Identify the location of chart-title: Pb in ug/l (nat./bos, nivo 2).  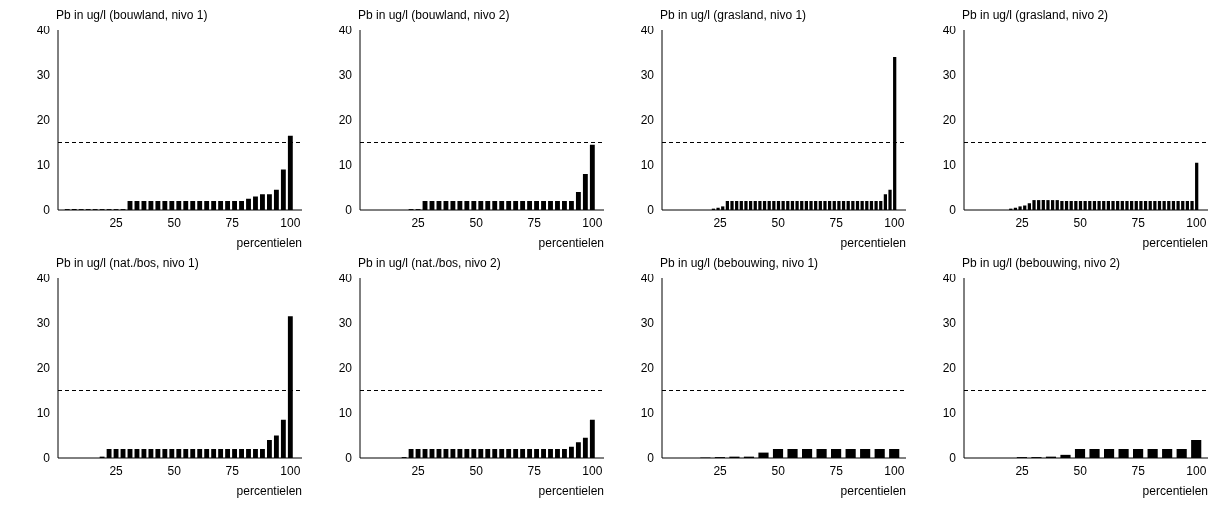
(429, 263).